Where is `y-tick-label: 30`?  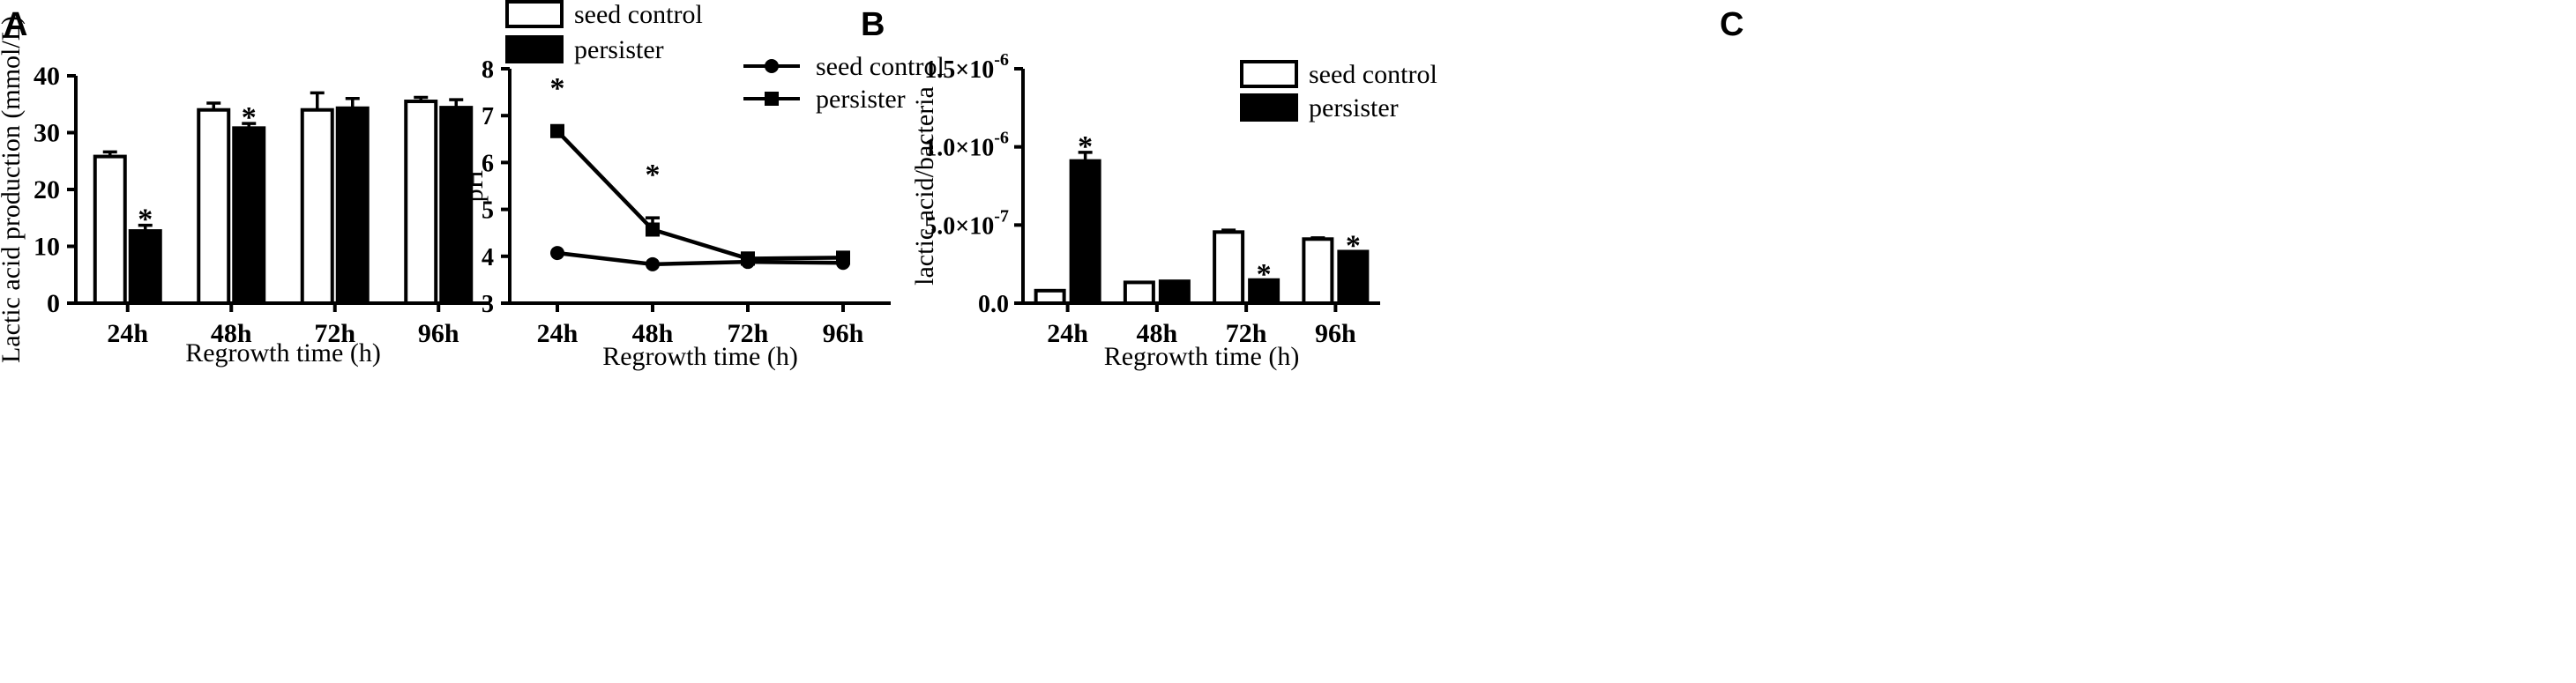
y-tick-label: 30 is located at coordinates (47, 133).